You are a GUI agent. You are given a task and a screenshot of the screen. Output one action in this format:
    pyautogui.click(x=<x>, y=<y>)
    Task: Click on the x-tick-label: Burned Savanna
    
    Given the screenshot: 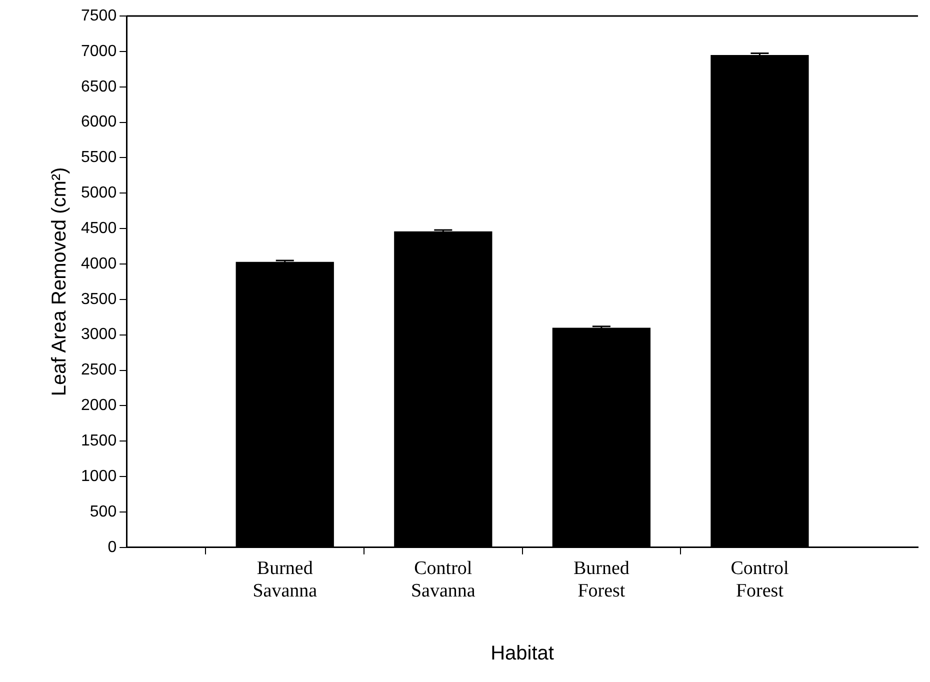 What is the action you would take?
    pyautogui.click(x=285, y=580)
    